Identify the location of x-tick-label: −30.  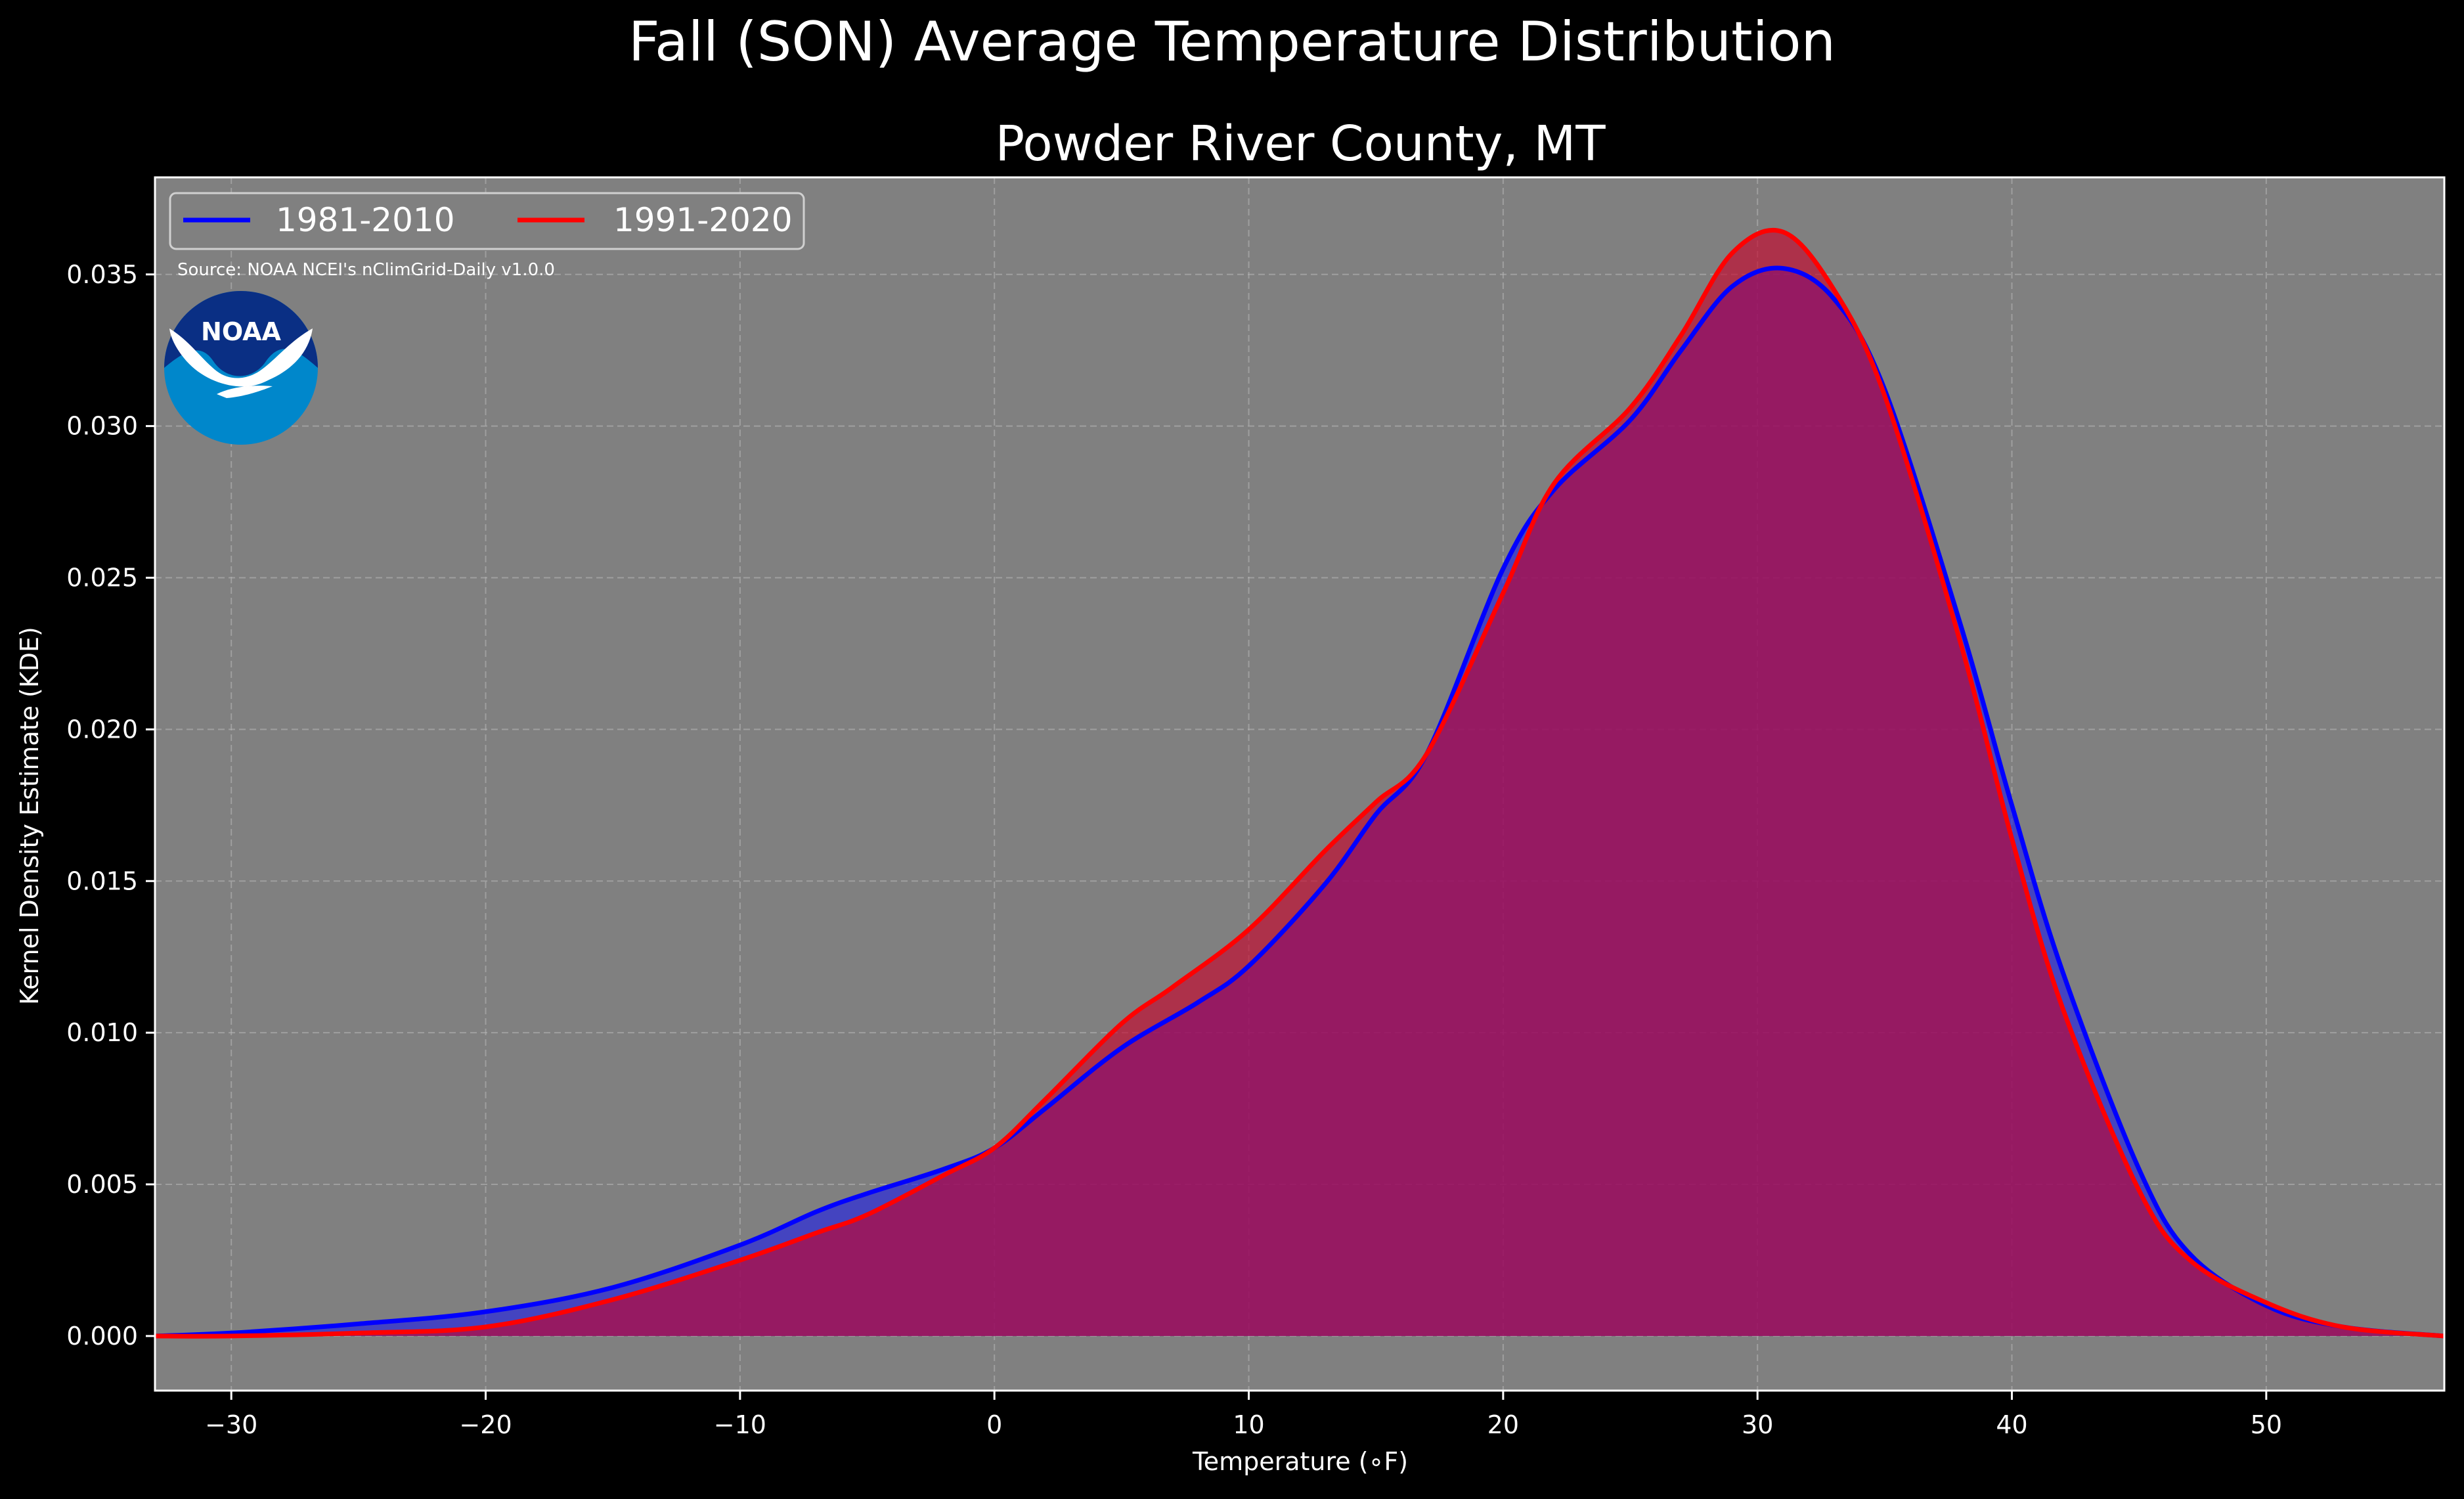
(231, 1424).